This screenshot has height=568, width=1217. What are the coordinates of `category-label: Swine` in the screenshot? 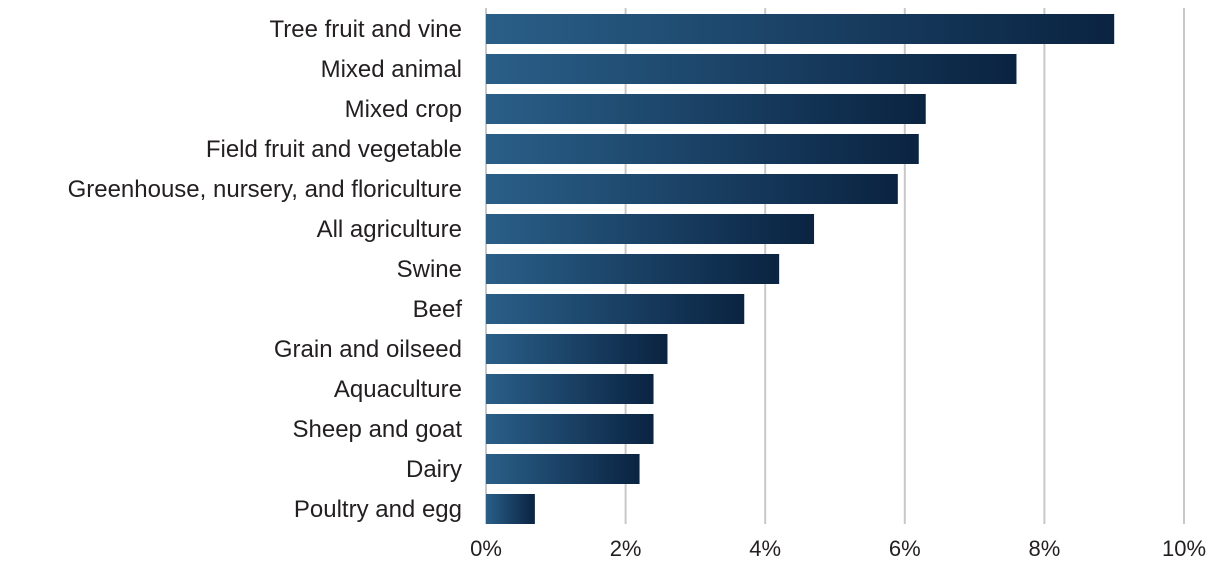 It's located at (429, 269).